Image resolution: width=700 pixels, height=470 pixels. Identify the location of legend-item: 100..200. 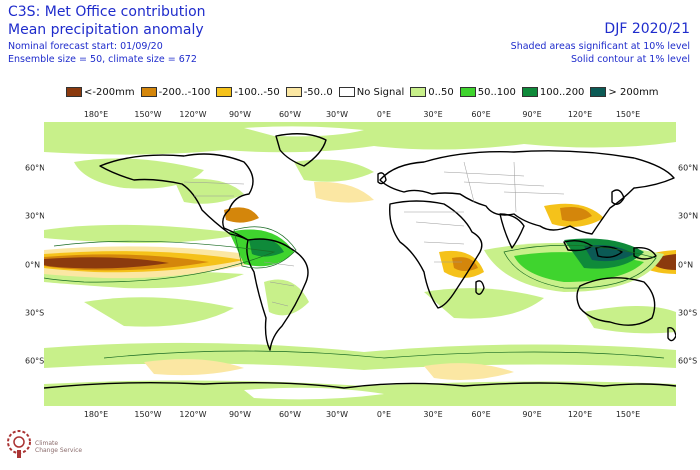
(553, 92).